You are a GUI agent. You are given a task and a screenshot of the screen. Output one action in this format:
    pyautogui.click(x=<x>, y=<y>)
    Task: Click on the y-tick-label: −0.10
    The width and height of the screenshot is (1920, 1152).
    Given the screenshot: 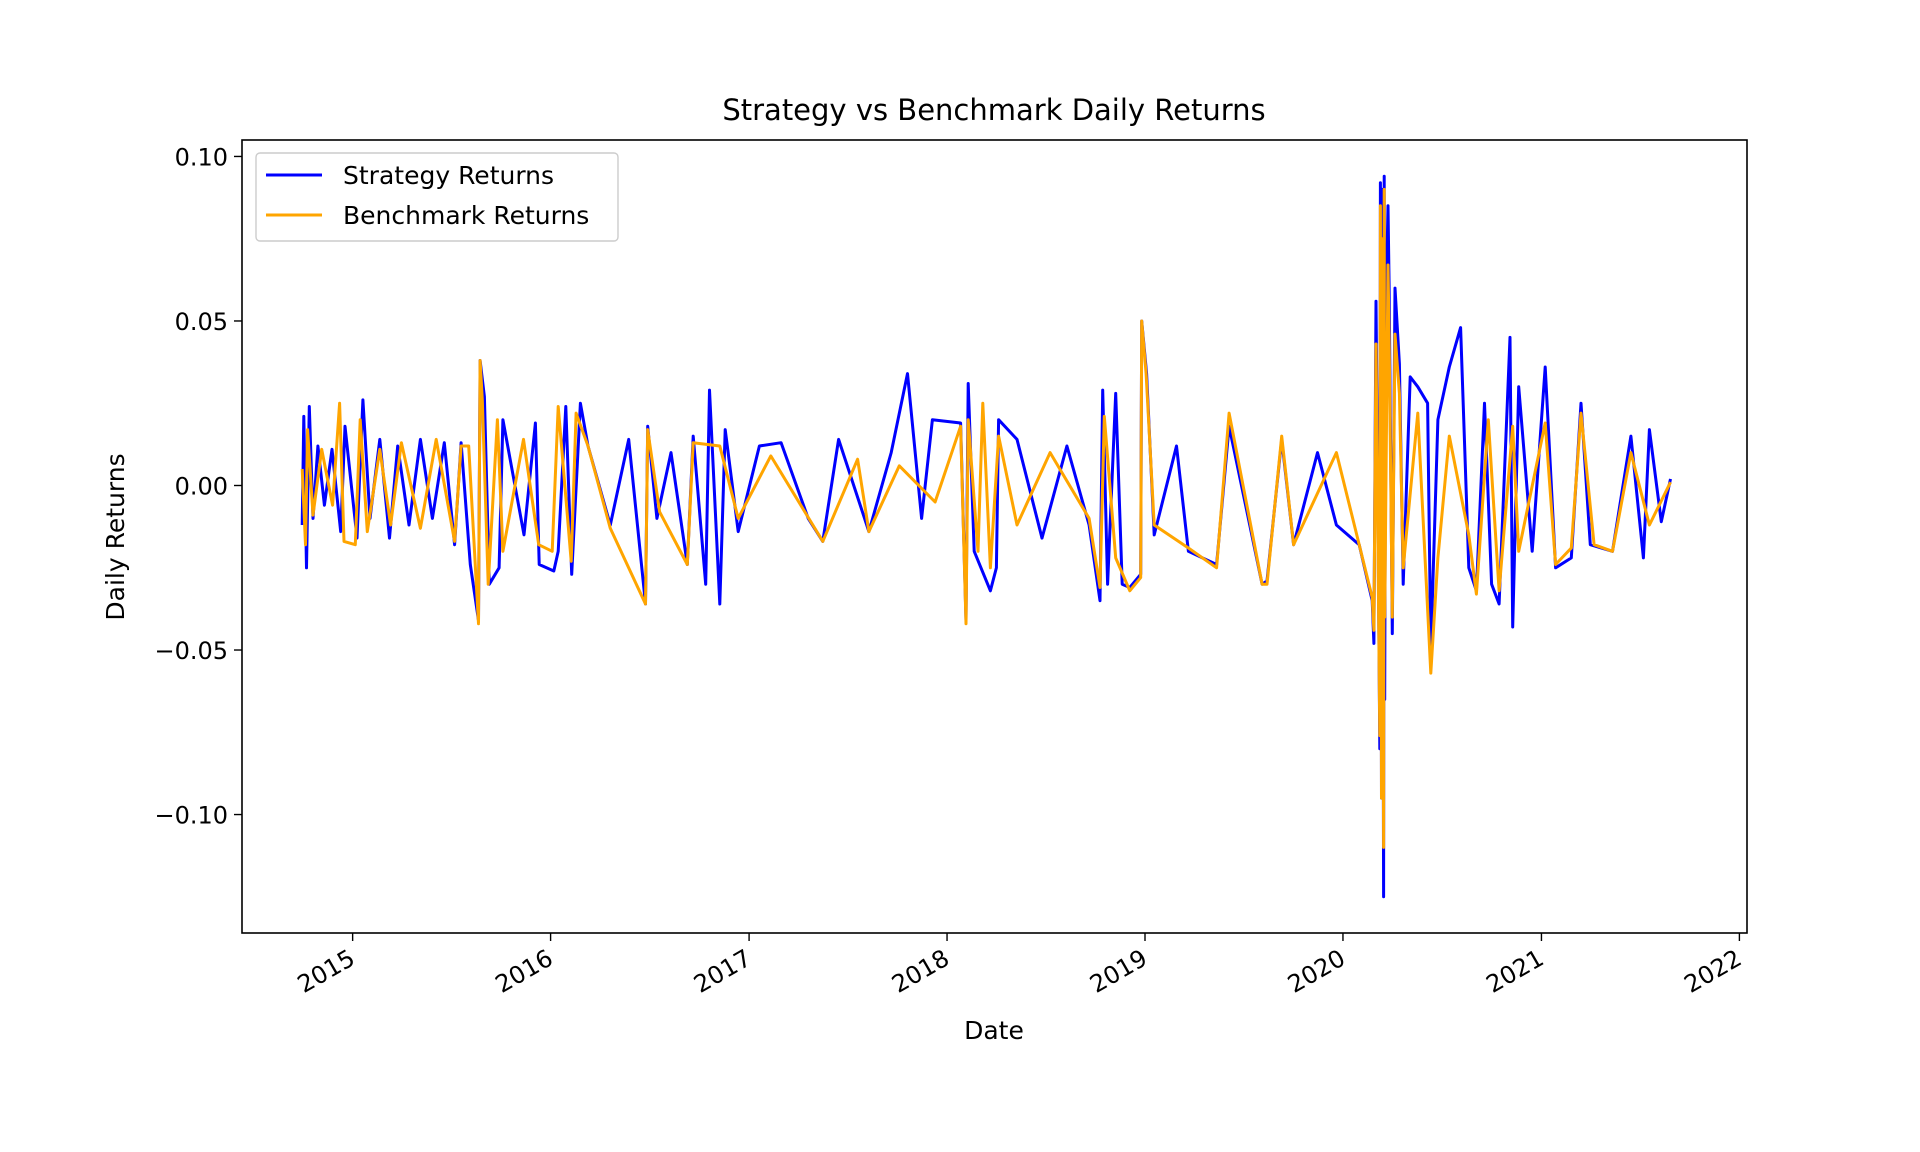 What is the action you would take?
    pyautogui.click(x=191, y=816)
    